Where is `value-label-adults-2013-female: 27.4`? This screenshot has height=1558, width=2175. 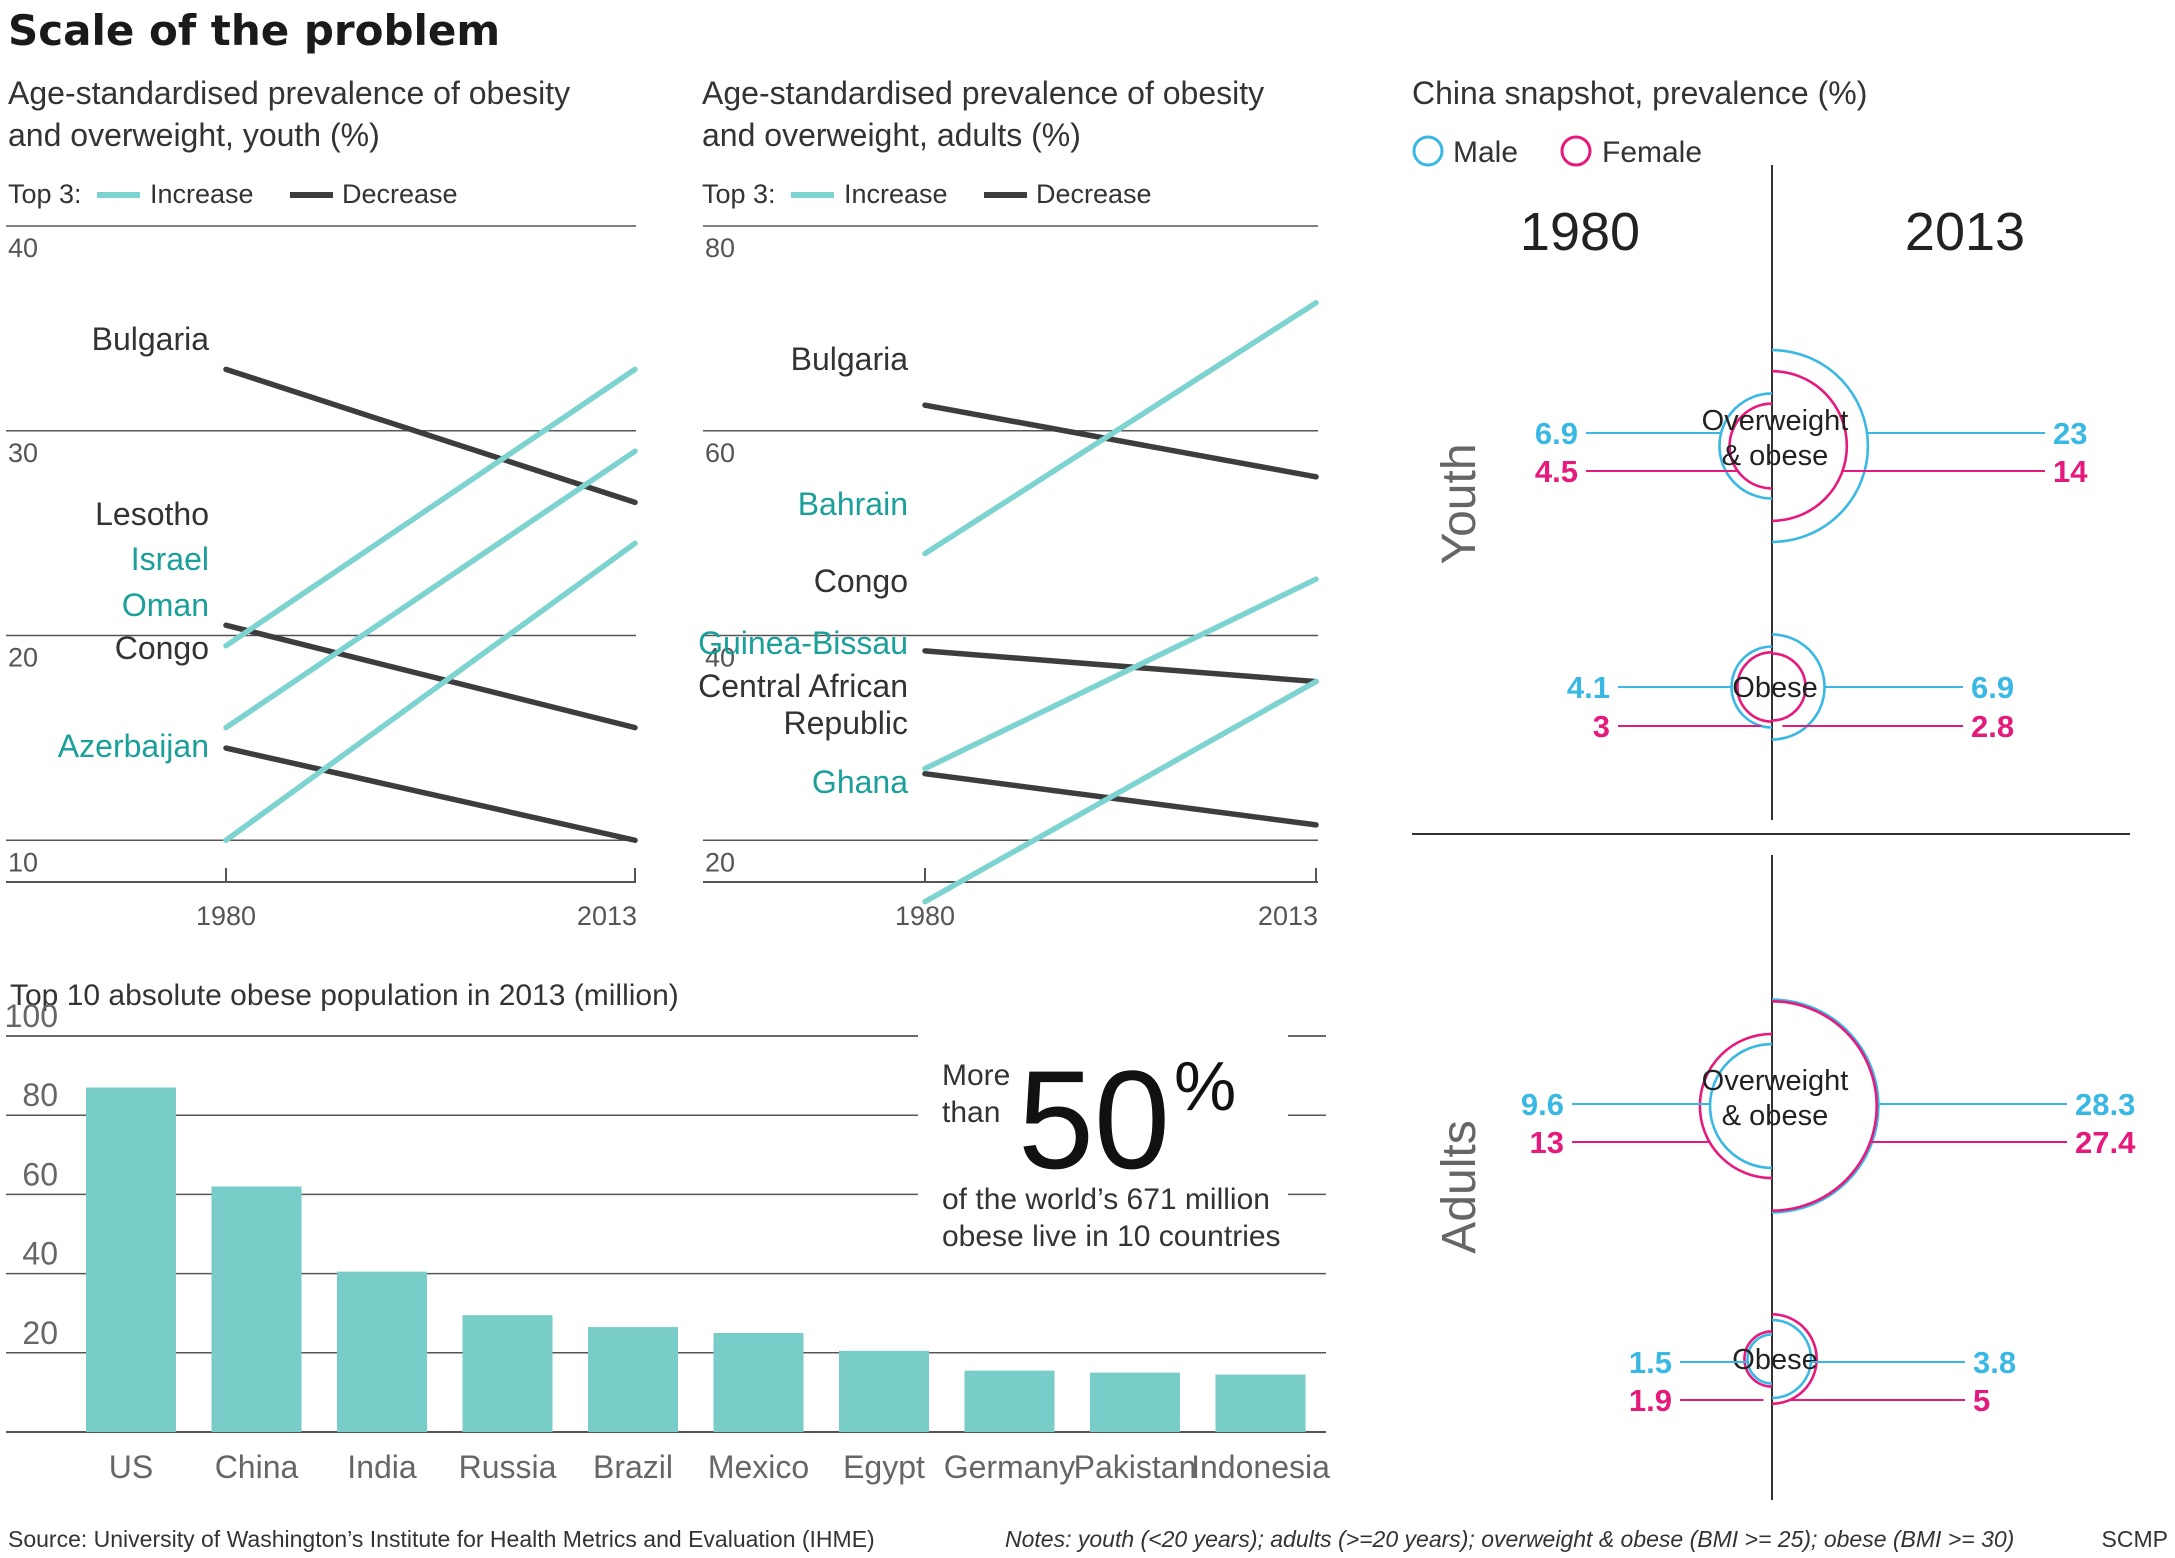
value-label-adults-2013-female: 27.4 is located at coordinates (2105, 1142).